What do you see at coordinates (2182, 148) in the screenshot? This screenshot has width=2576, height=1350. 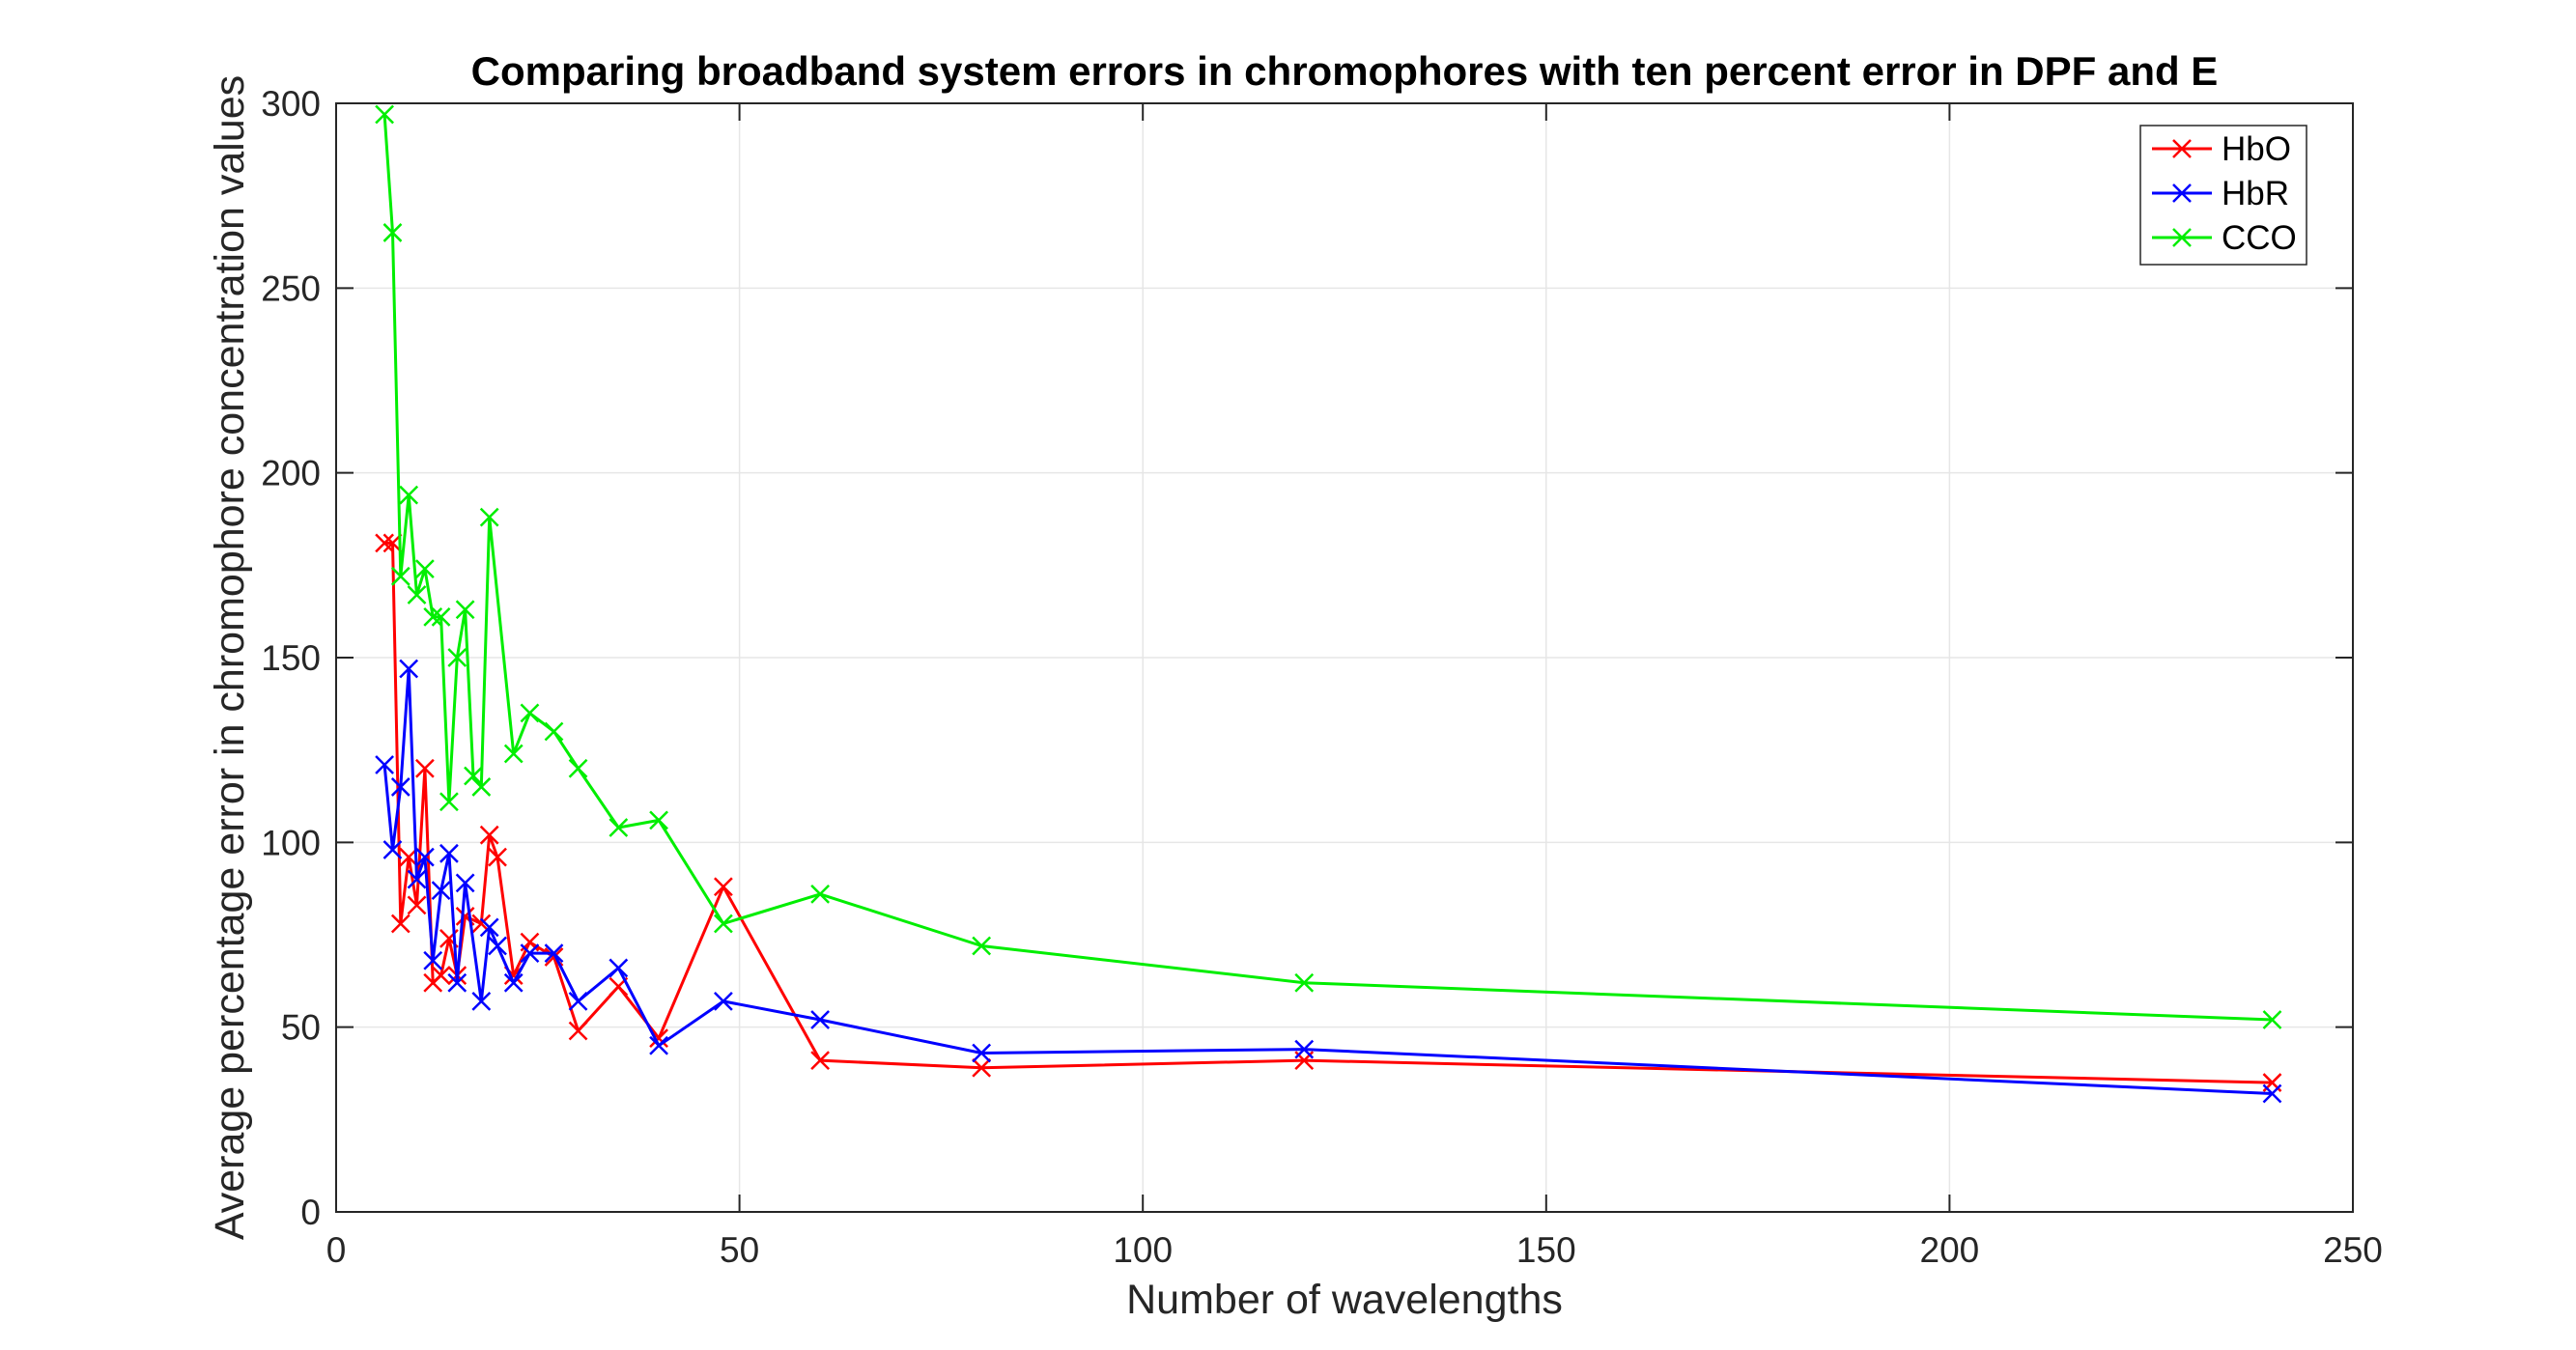 I see `legend-marker-hbo` at bounding box center [2182, 148].